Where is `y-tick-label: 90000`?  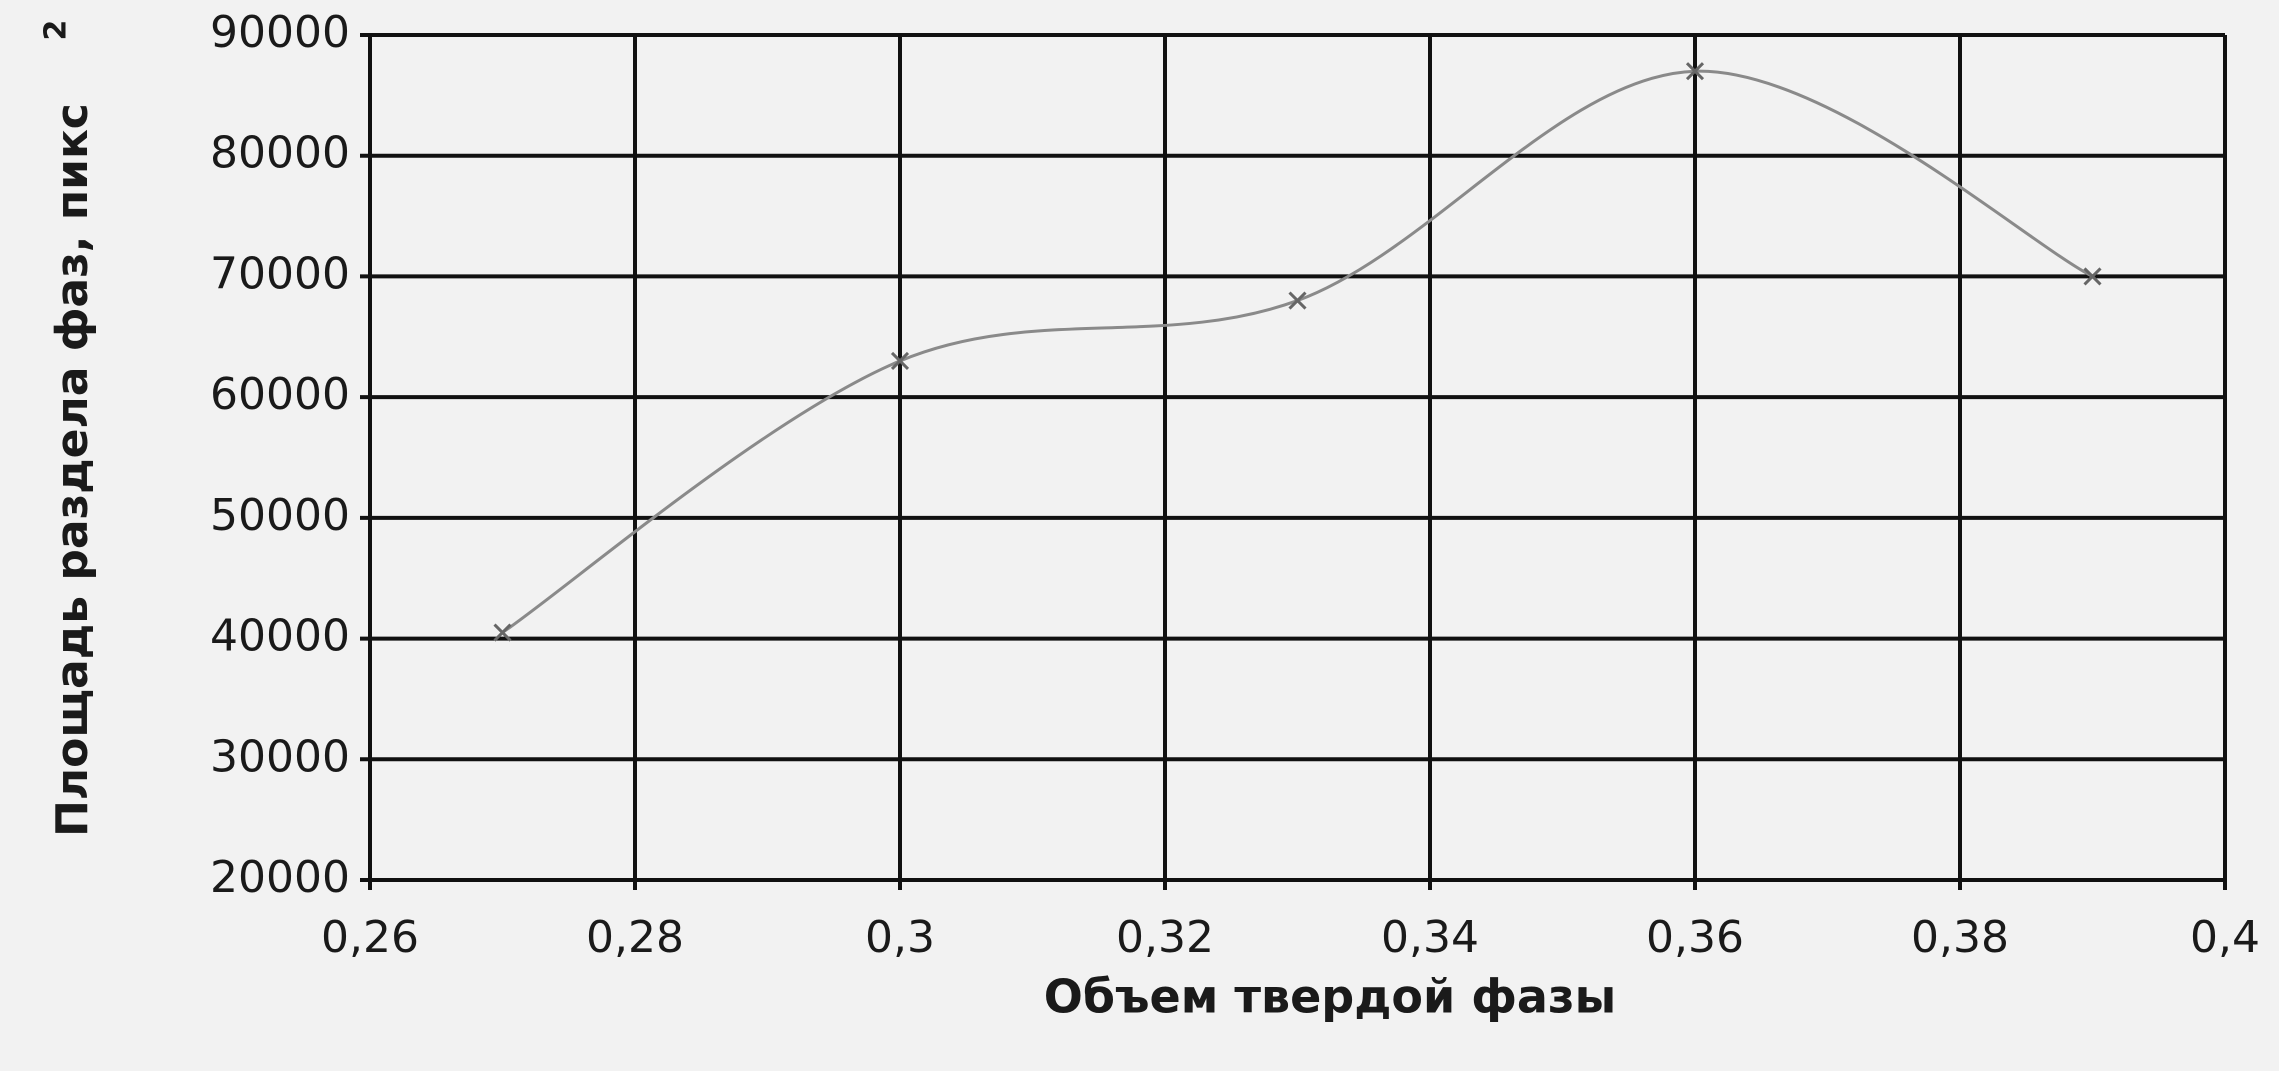 y-tick-label: 90000 is located at coordinates (280, 32).